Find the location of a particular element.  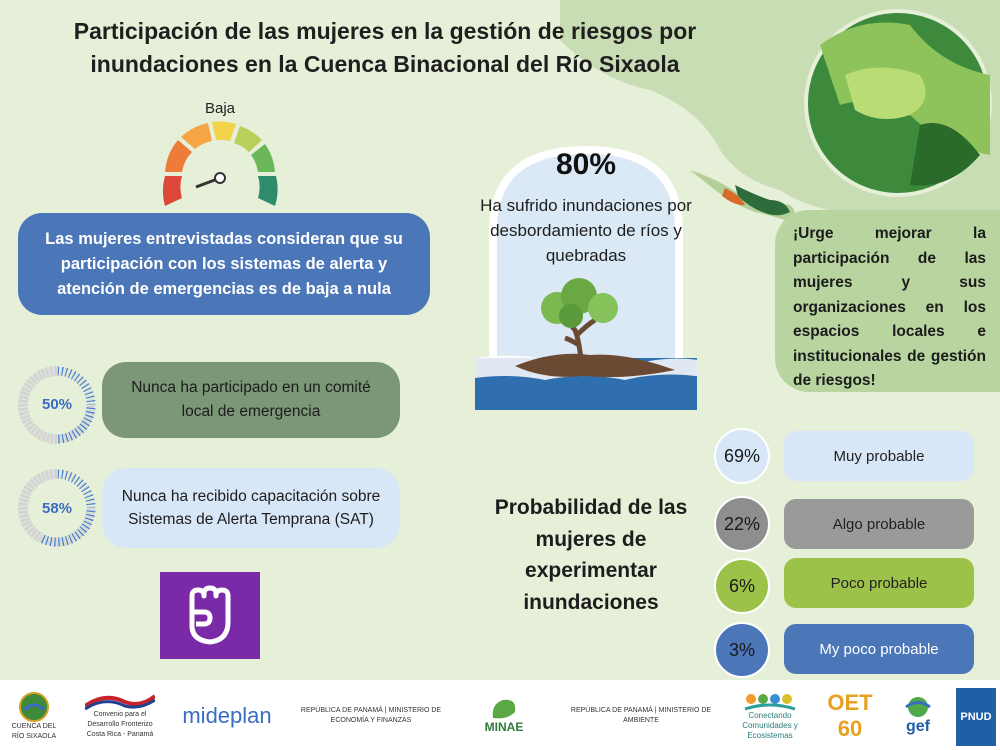

gef-globe-icon is located at coordinates (918, 707).